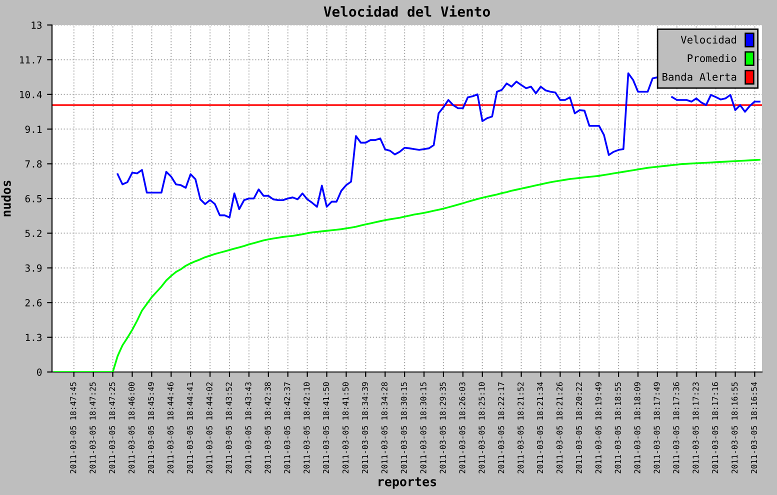 This screenshot has width=777, height=495. What do you see at coordinates (6, 198) in the screenshot?
I see `y-axis-title: nudos` at bounding box center [6, 198].